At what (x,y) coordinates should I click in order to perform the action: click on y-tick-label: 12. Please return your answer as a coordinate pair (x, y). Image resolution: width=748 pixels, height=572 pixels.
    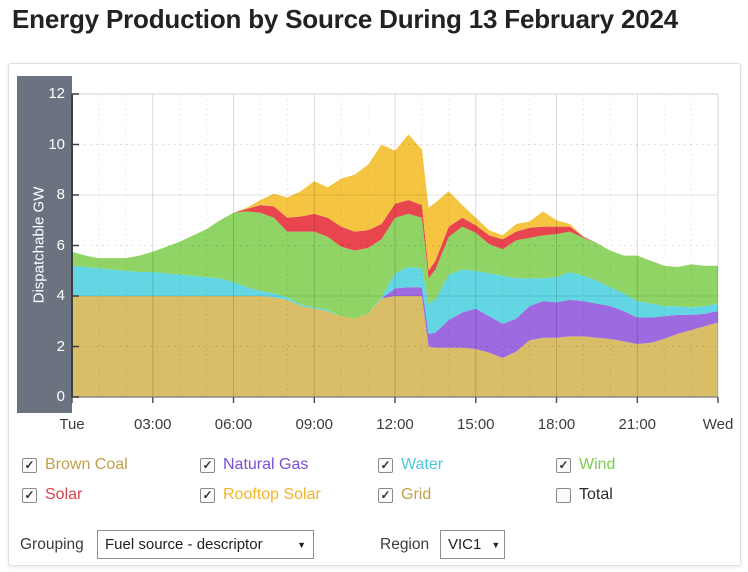
    Looking at the image, I should click on (56, 93).